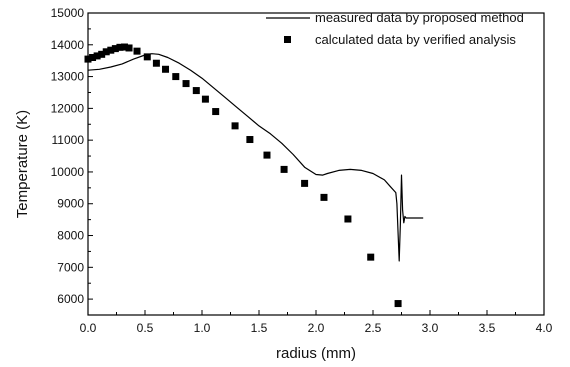 The height and width of the screenshot is (367, 570). Describe the element at coordinates (70, 204) in the screenshot. I see `y-tick-label: 9000` at that location.